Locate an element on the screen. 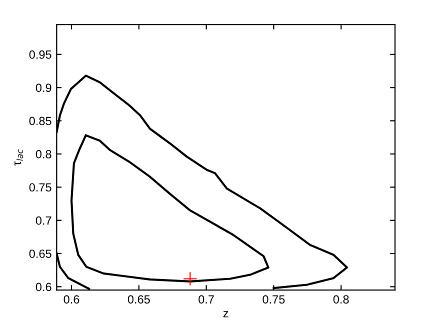 This screenshot has height=327, width=436. x-tick-label: 0.8 is located at coordinates (341, 299).